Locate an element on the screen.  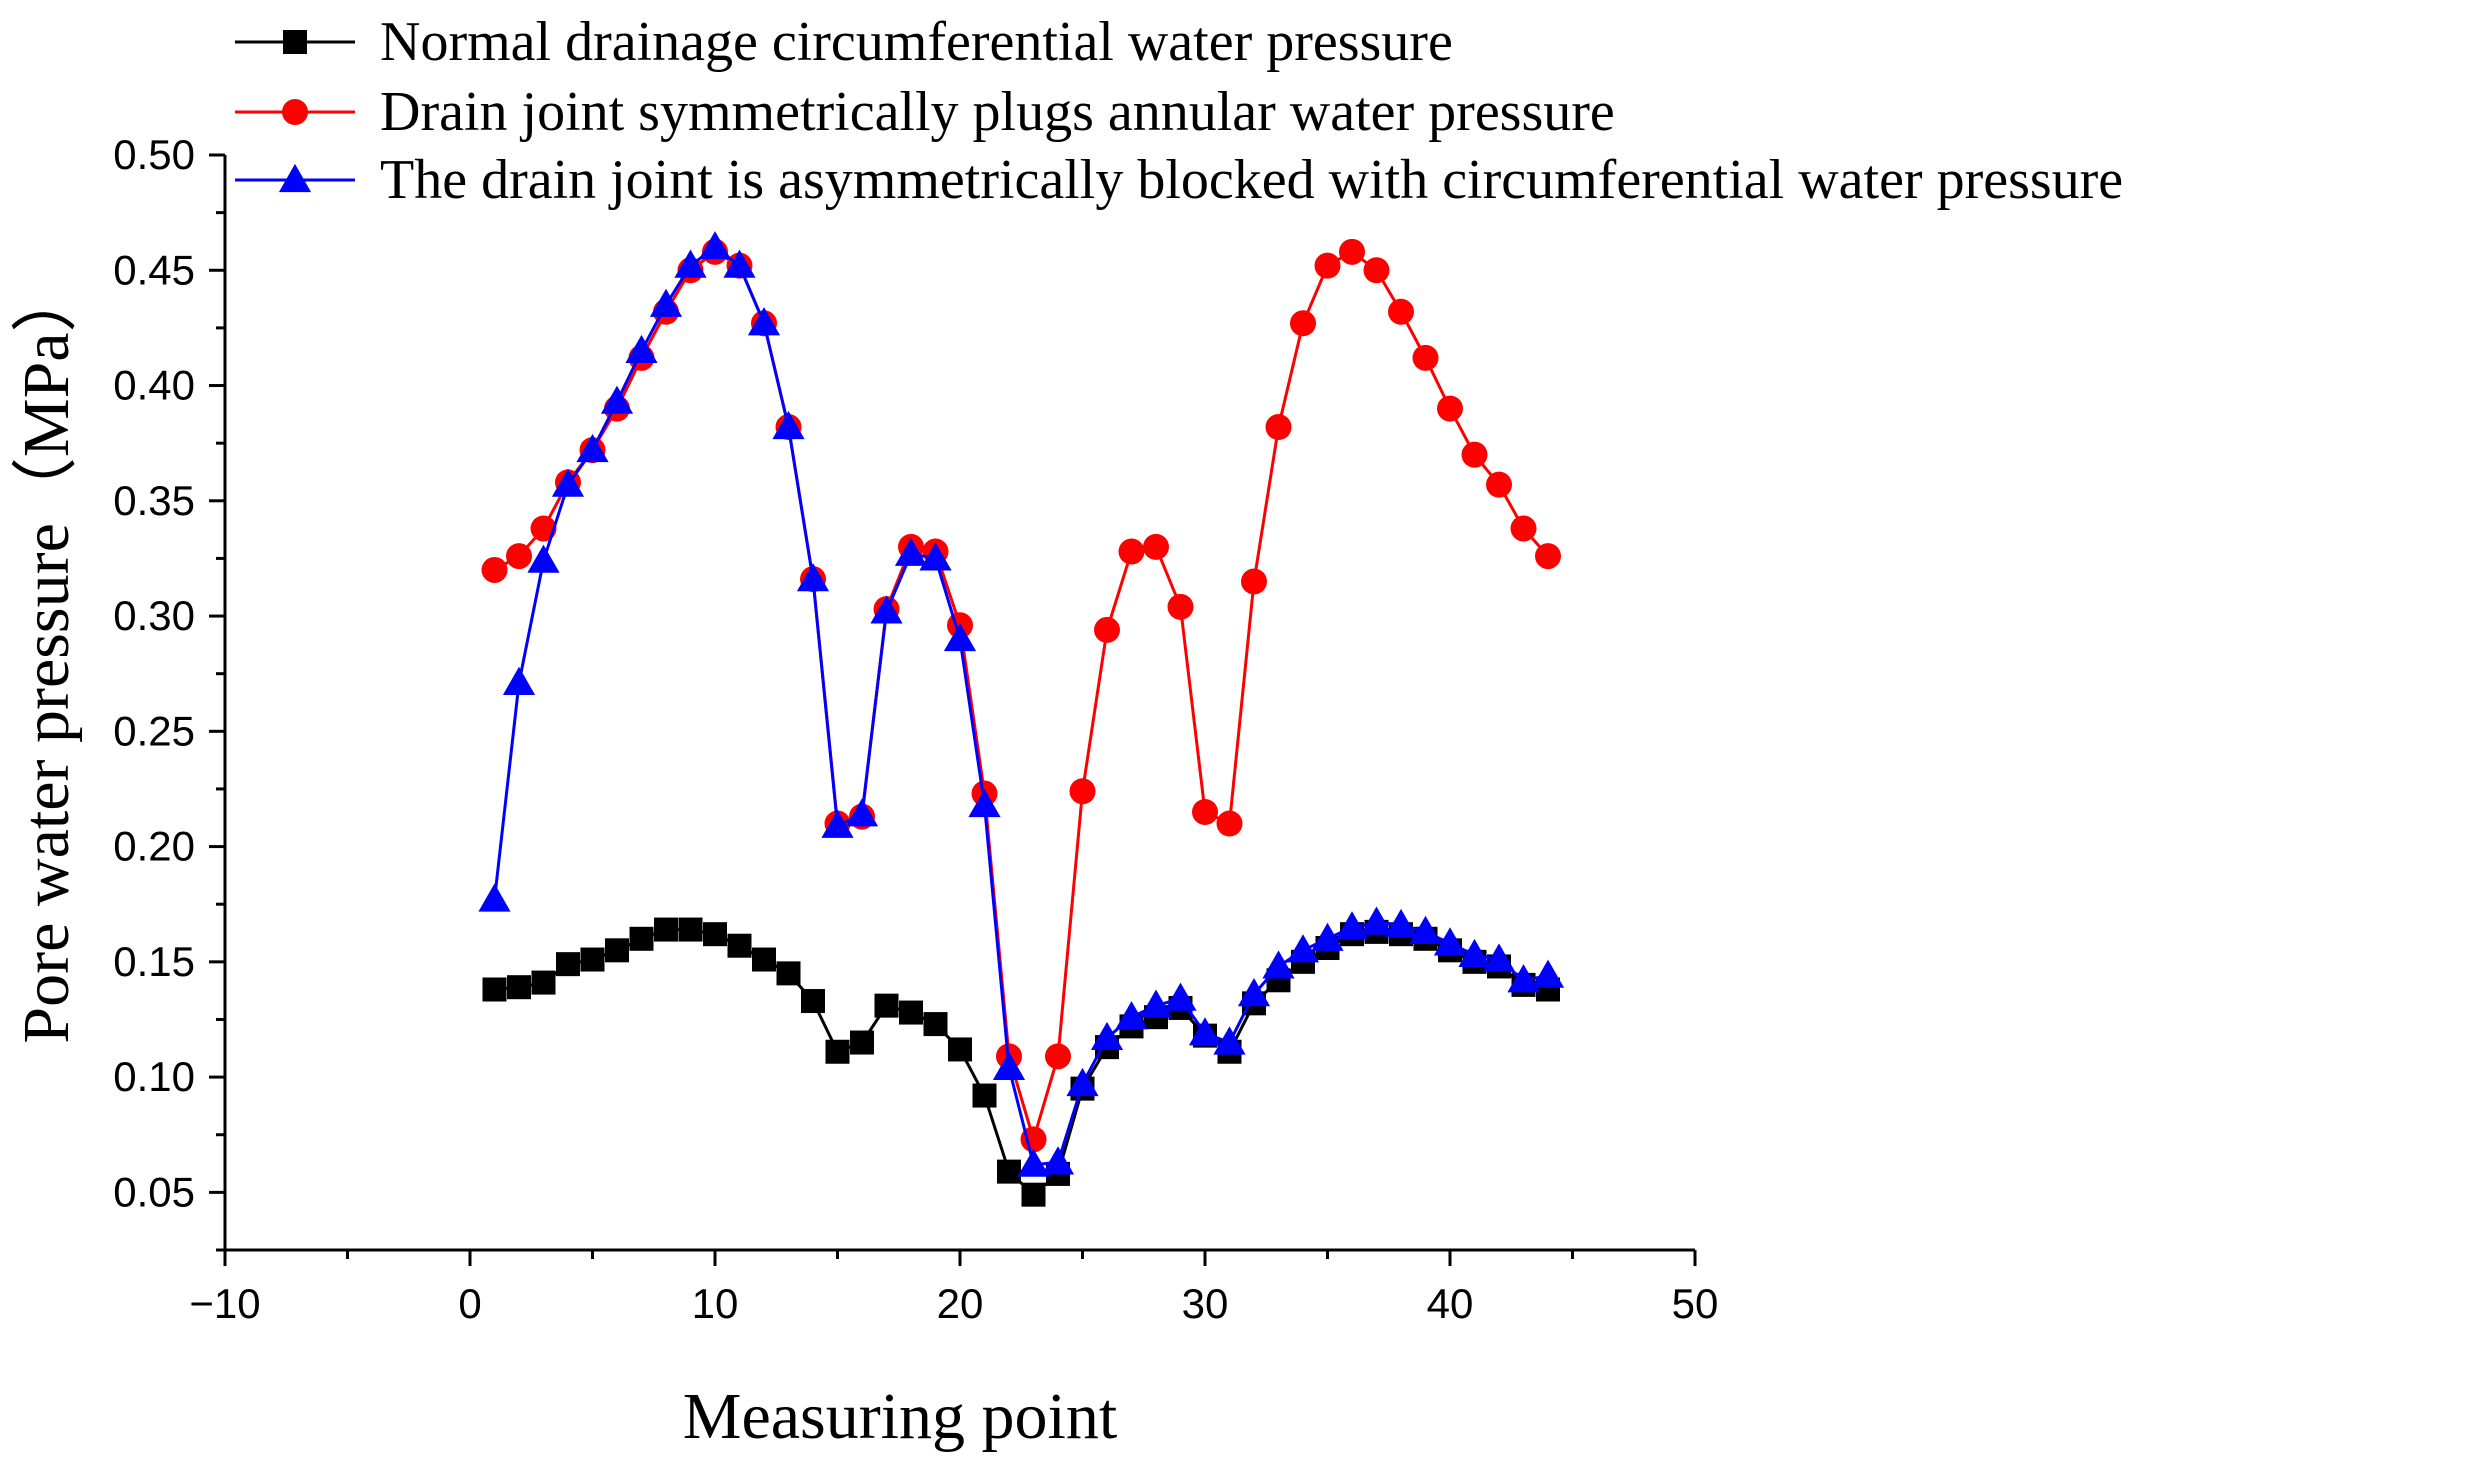
x-tick-label: 50 is located at coordinates (1695, 1303).